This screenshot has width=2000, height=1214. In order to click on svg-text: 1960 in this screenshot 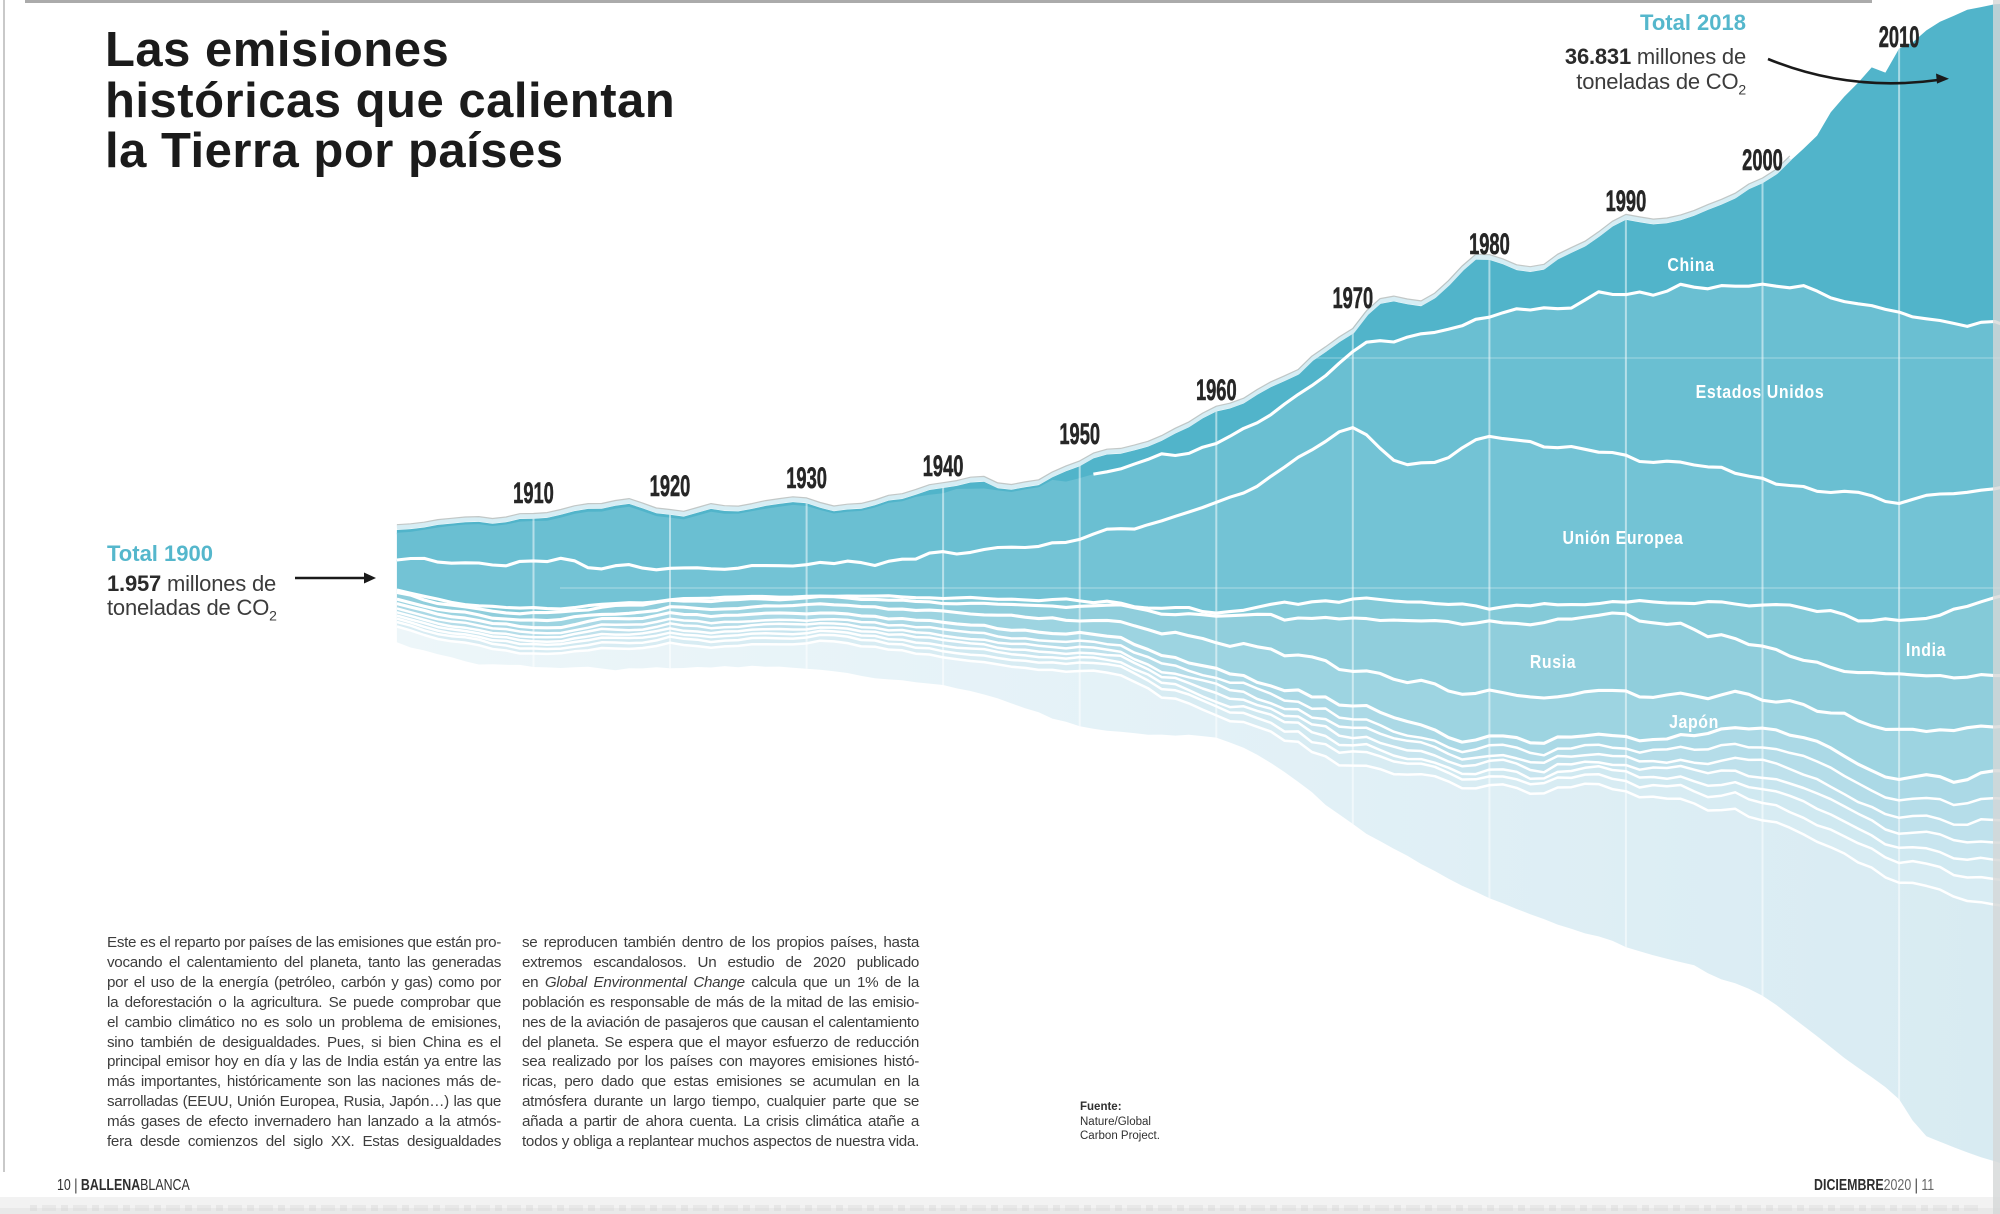, I will do `click(1216, 391)`.